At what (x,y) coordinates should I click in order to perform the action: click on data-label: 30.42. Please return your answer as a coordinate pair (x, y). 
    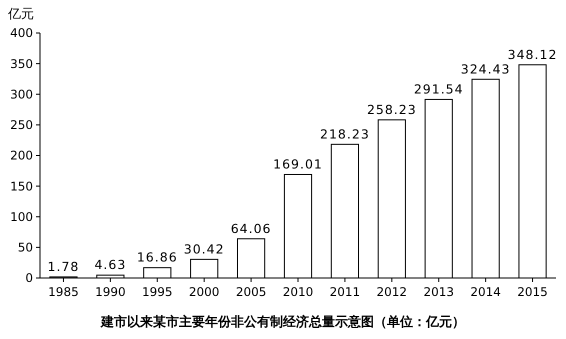
    Looking at the image, I should click on (204, 248).